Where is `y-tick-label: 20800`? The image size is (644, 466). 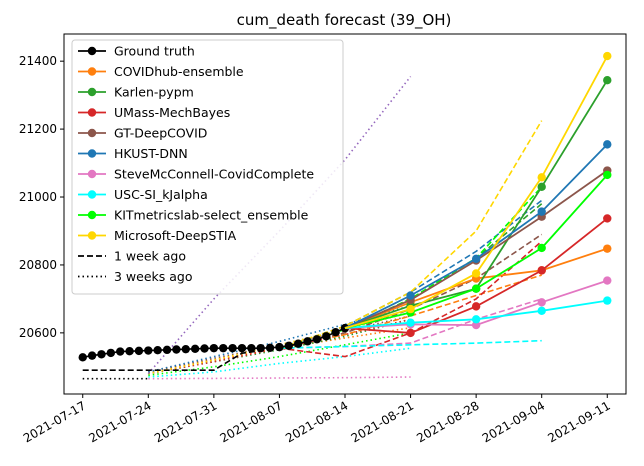 y-tick-label: 20800 is located at coordinates (38, 265).